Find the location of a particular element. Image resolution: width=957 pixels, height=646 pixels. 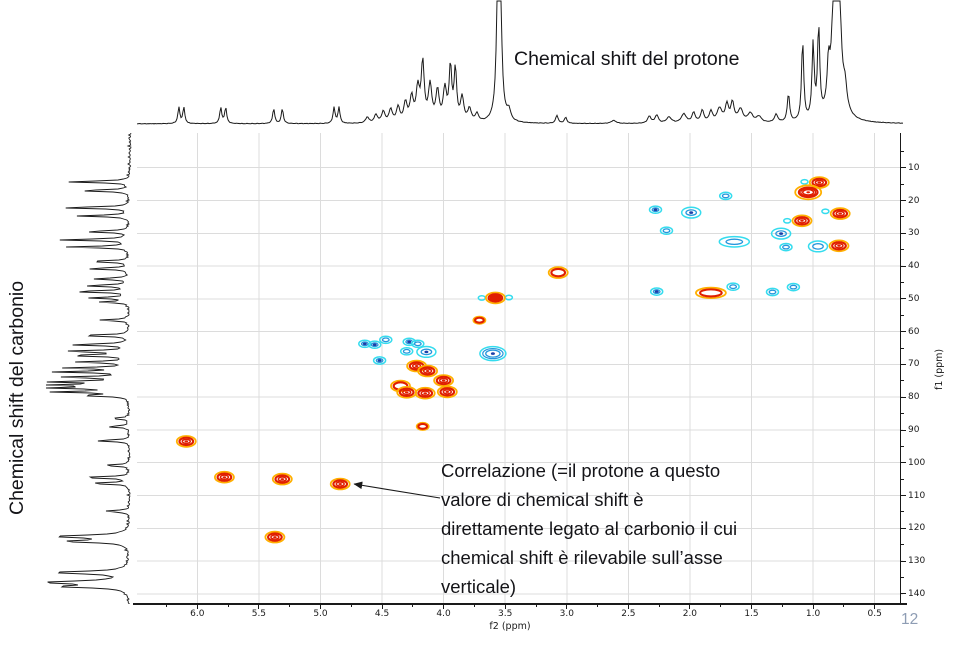

f1-tick-label: 80 is located at coordinates (914, 397).